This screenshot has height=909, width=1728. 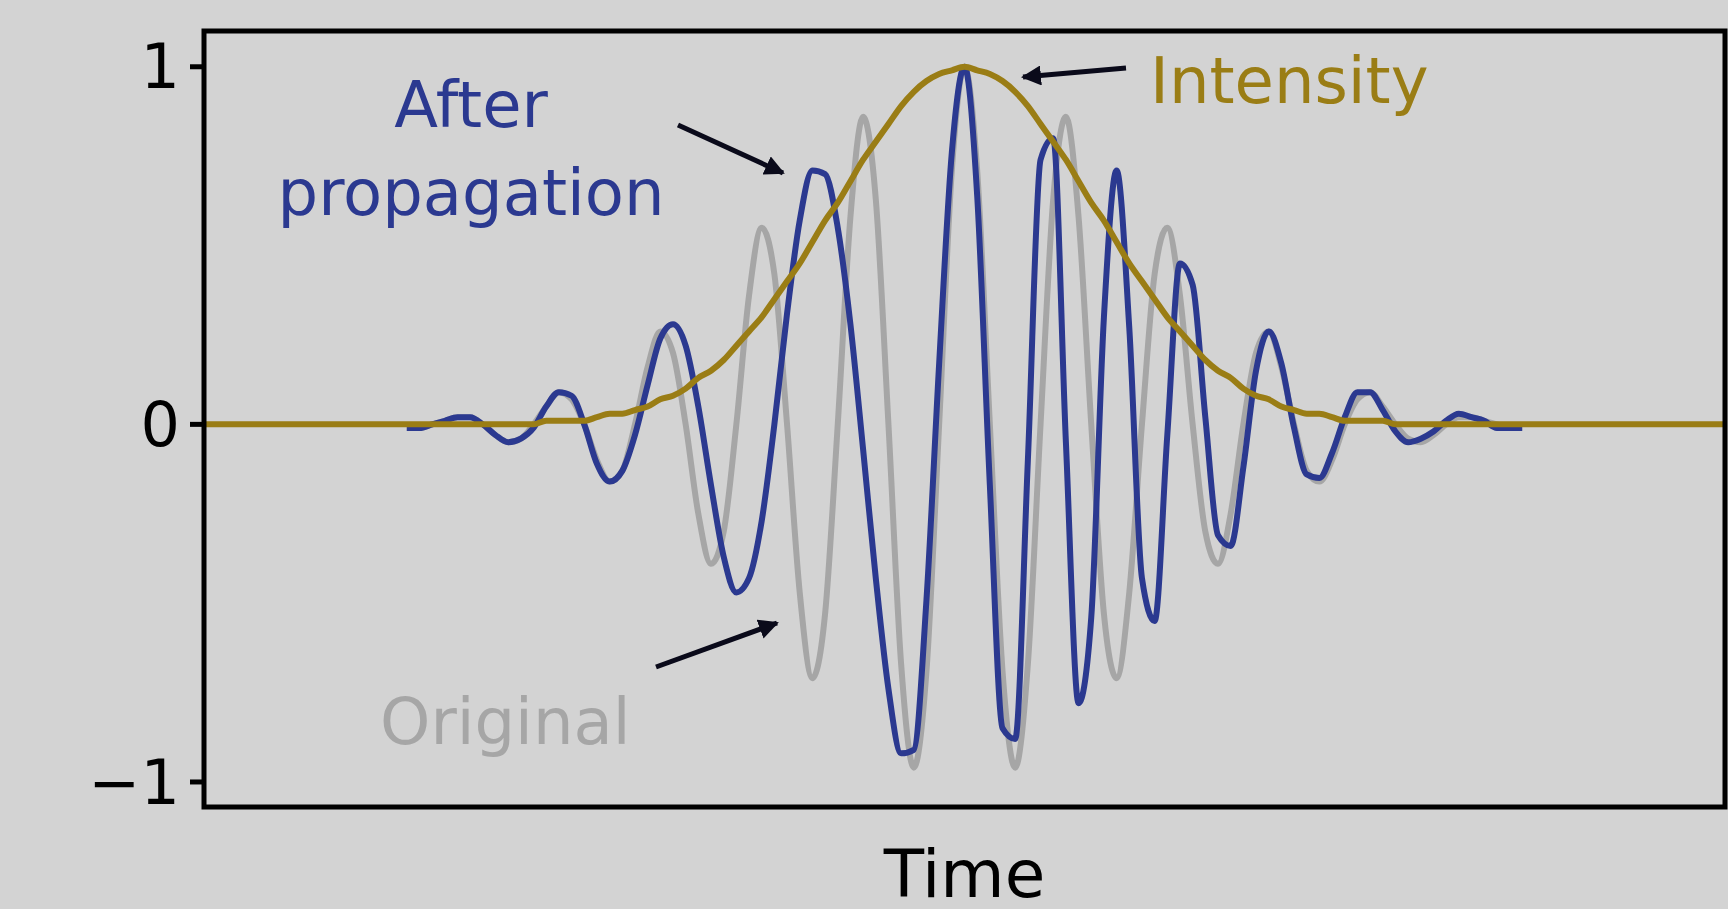 What do you see at coordinates (160, 425) in the screenshot?
I see `y-tick-label: 0` at bounding box center [160, 425].